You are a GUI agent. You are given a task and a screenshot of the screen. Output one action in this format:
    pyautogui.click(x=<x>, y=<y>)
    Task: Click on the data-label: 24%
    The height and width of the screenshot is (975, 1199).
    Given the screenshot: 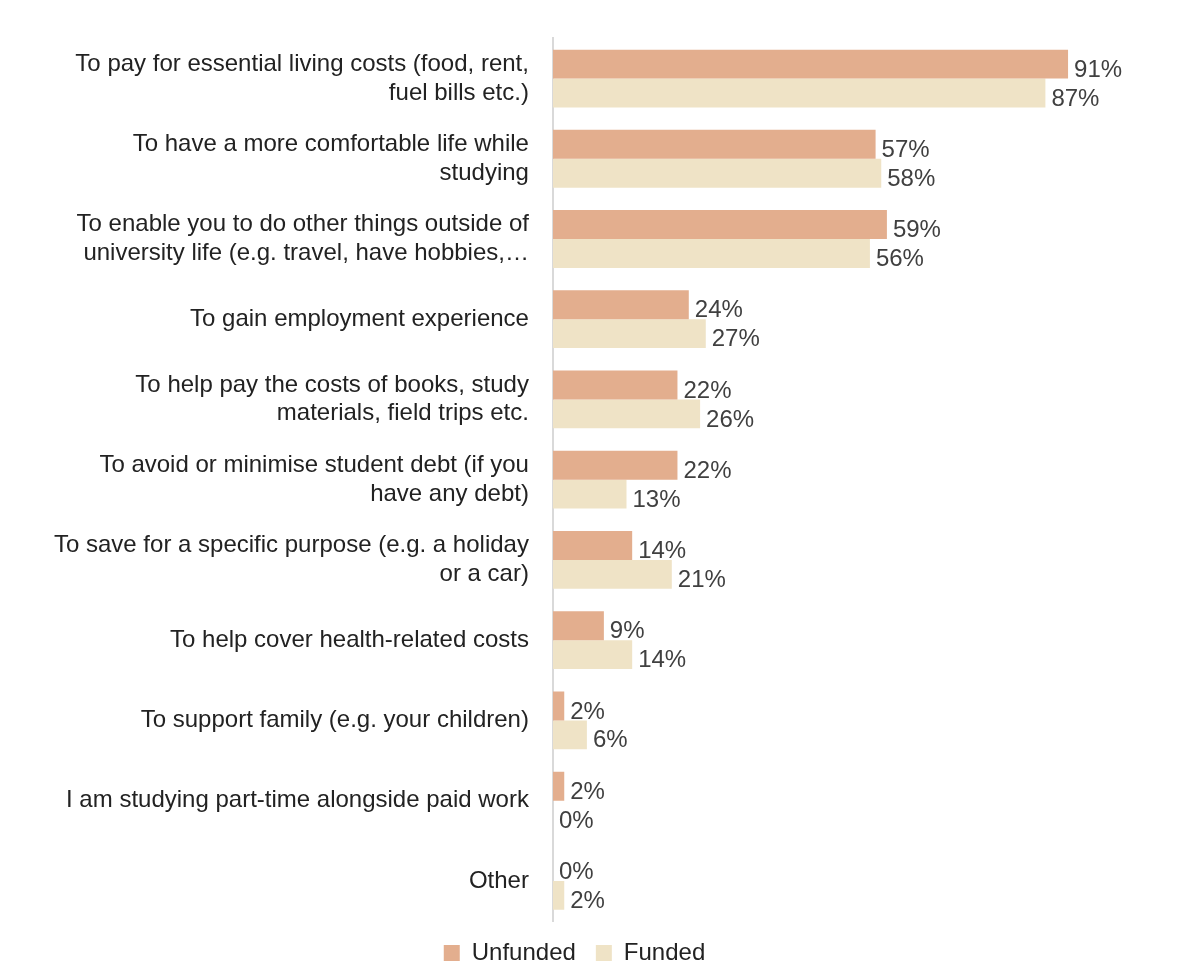 What is the action you would take?
    pyautogui.click(x=718, y=309)
    